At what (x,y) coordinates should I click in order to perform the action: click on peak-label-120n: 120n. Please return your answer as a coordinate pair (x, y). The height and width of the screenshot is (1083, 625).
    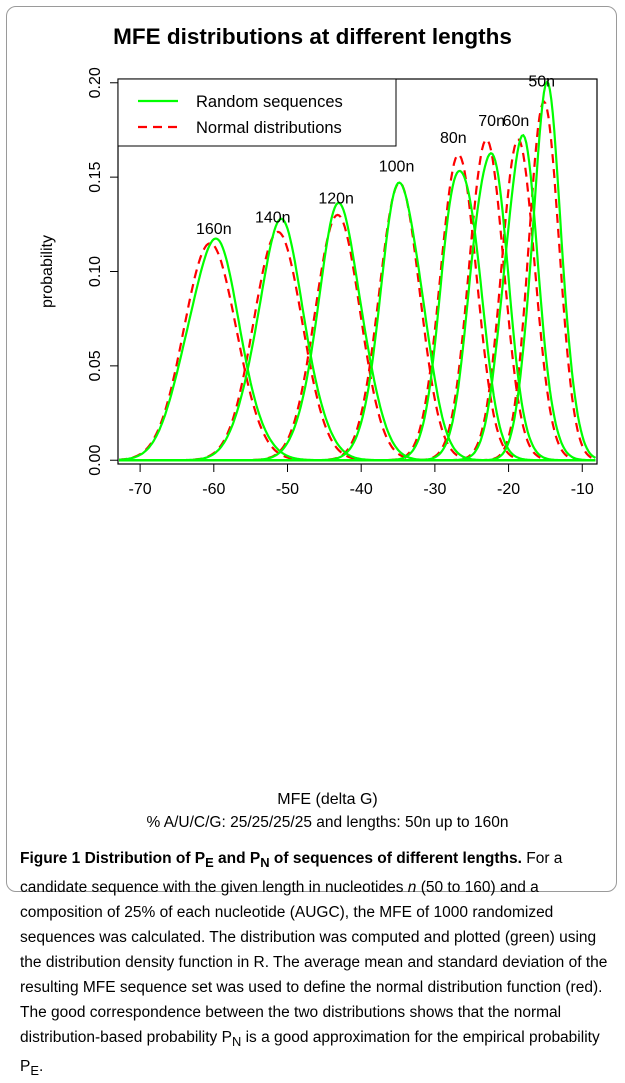
    Looking at the image, I should click on (336, 199).